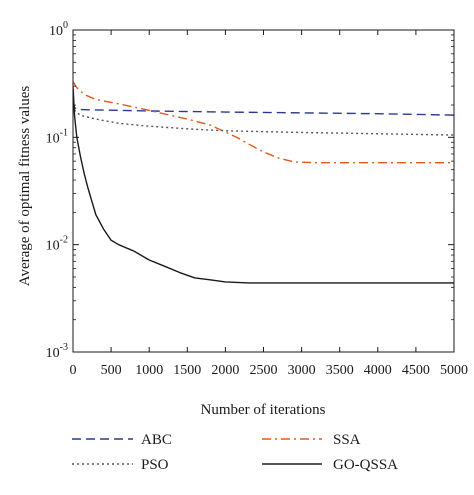 The width and height of the screenshot is (474, 495). What do you see at coordinates (235, 452) in the screenshot?
I see `legend: ABC PSO SSA GO-QSSA` at bounding box center [235, 452].